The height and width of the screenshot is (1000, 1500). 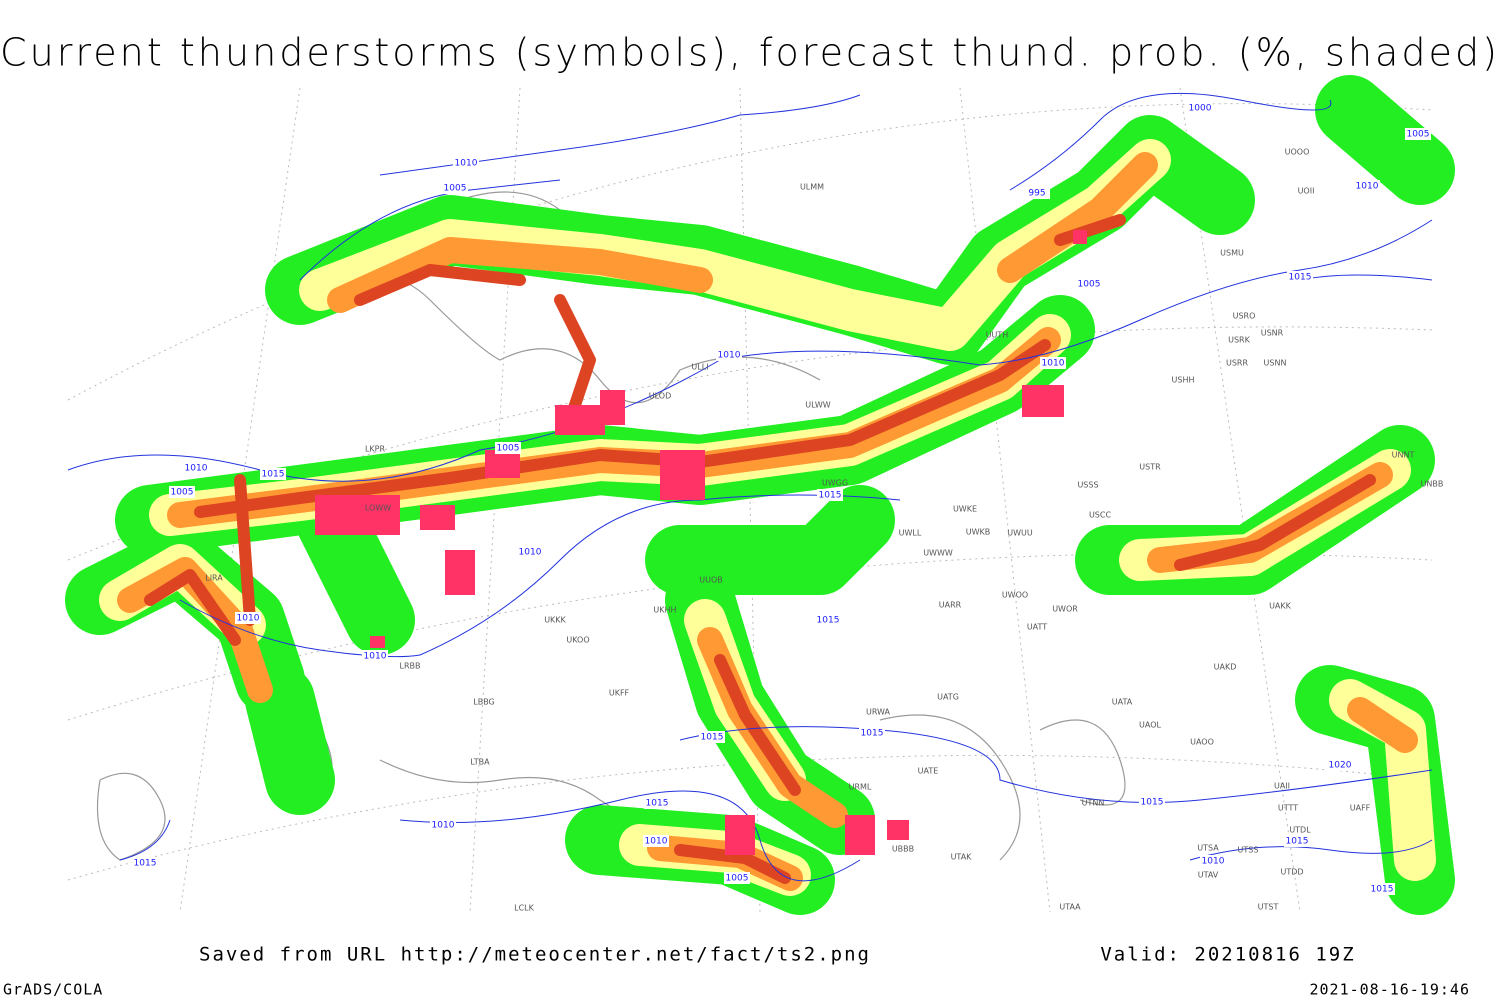 I want to click on station-label: UTST, so click(x=1268, y=907).